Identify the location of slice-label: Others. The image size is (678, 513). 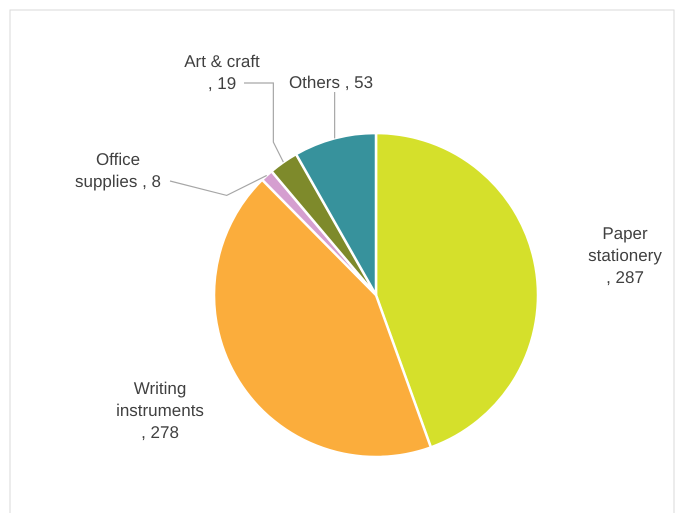
(314, 82).